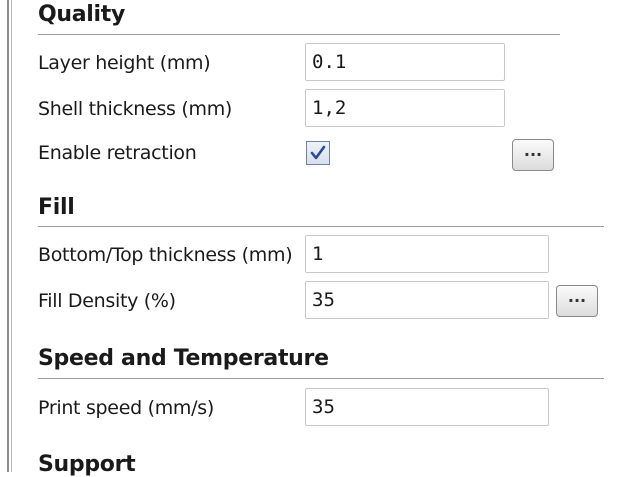 The image size is (628, 477). Describe the element at coordinates (299, 34) in the screenshot. I see `section-divider-quality` at that location.